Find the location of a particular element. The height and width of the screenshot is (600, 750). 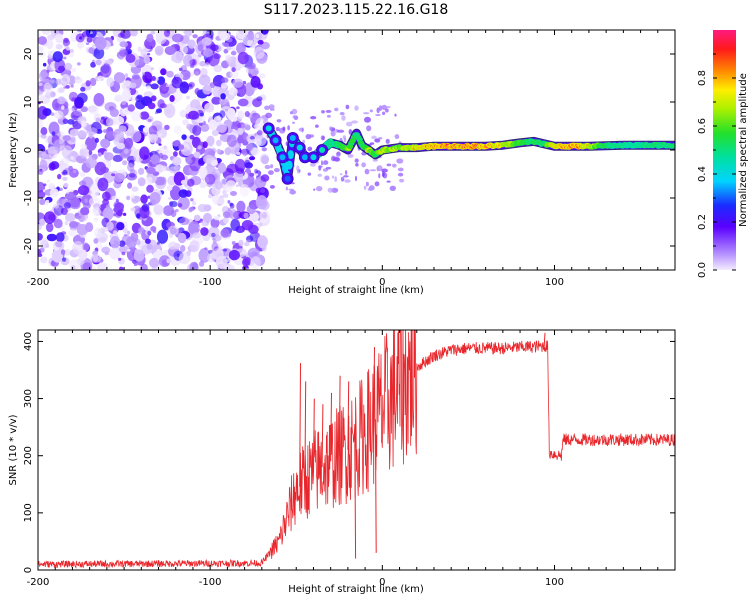

colorbar-tick-label: 0.2 is located at coordinates (702, 222).